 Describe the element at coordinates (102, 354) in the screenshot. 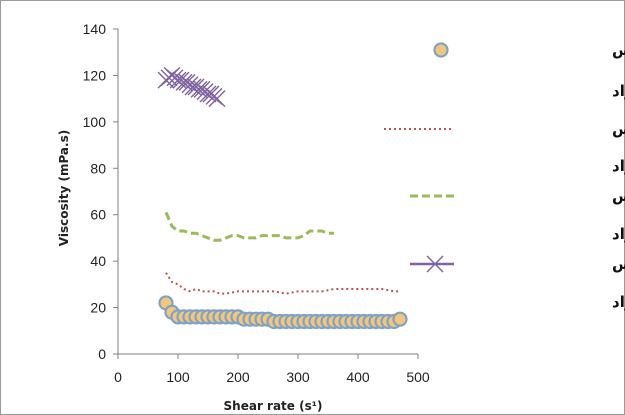

I see `y-tick-label: 0` at that location.